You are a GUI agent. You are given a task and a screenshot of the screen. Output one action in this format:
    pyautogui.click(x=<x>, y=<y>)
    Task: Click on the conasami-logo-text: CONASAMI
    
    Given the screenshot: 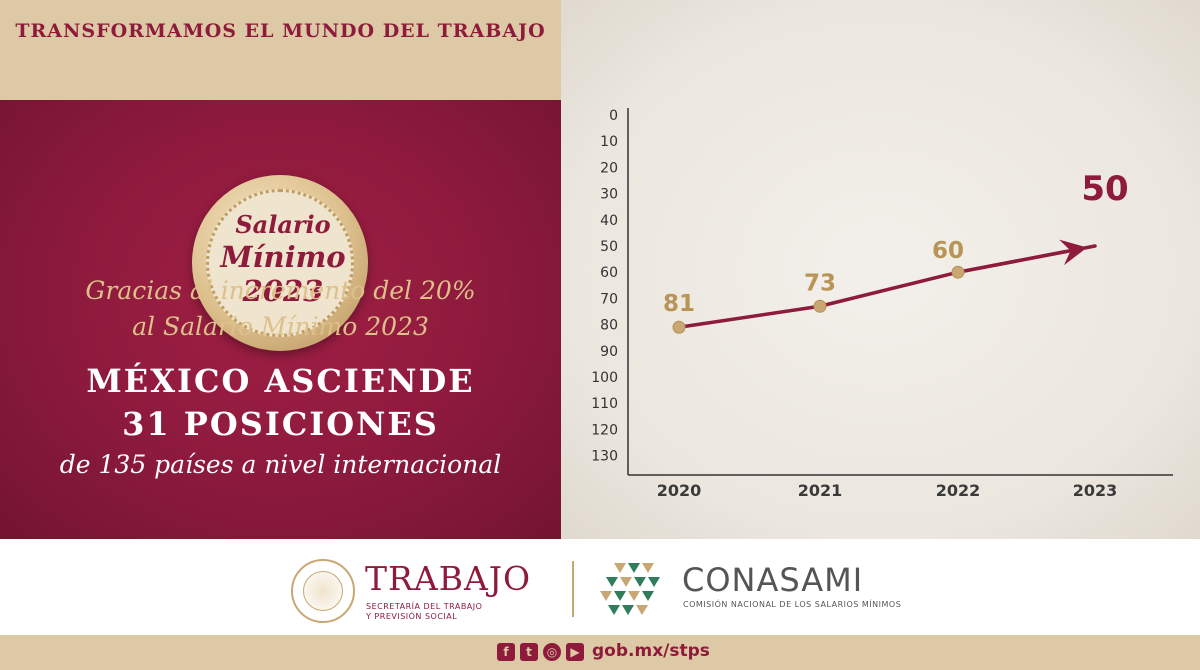 What is the action you would take?
    pyautogui.click(x=773, y=580)
    